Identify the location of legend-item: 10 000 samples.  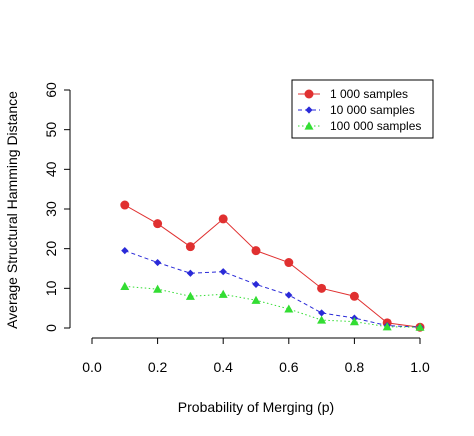
(356, 110).